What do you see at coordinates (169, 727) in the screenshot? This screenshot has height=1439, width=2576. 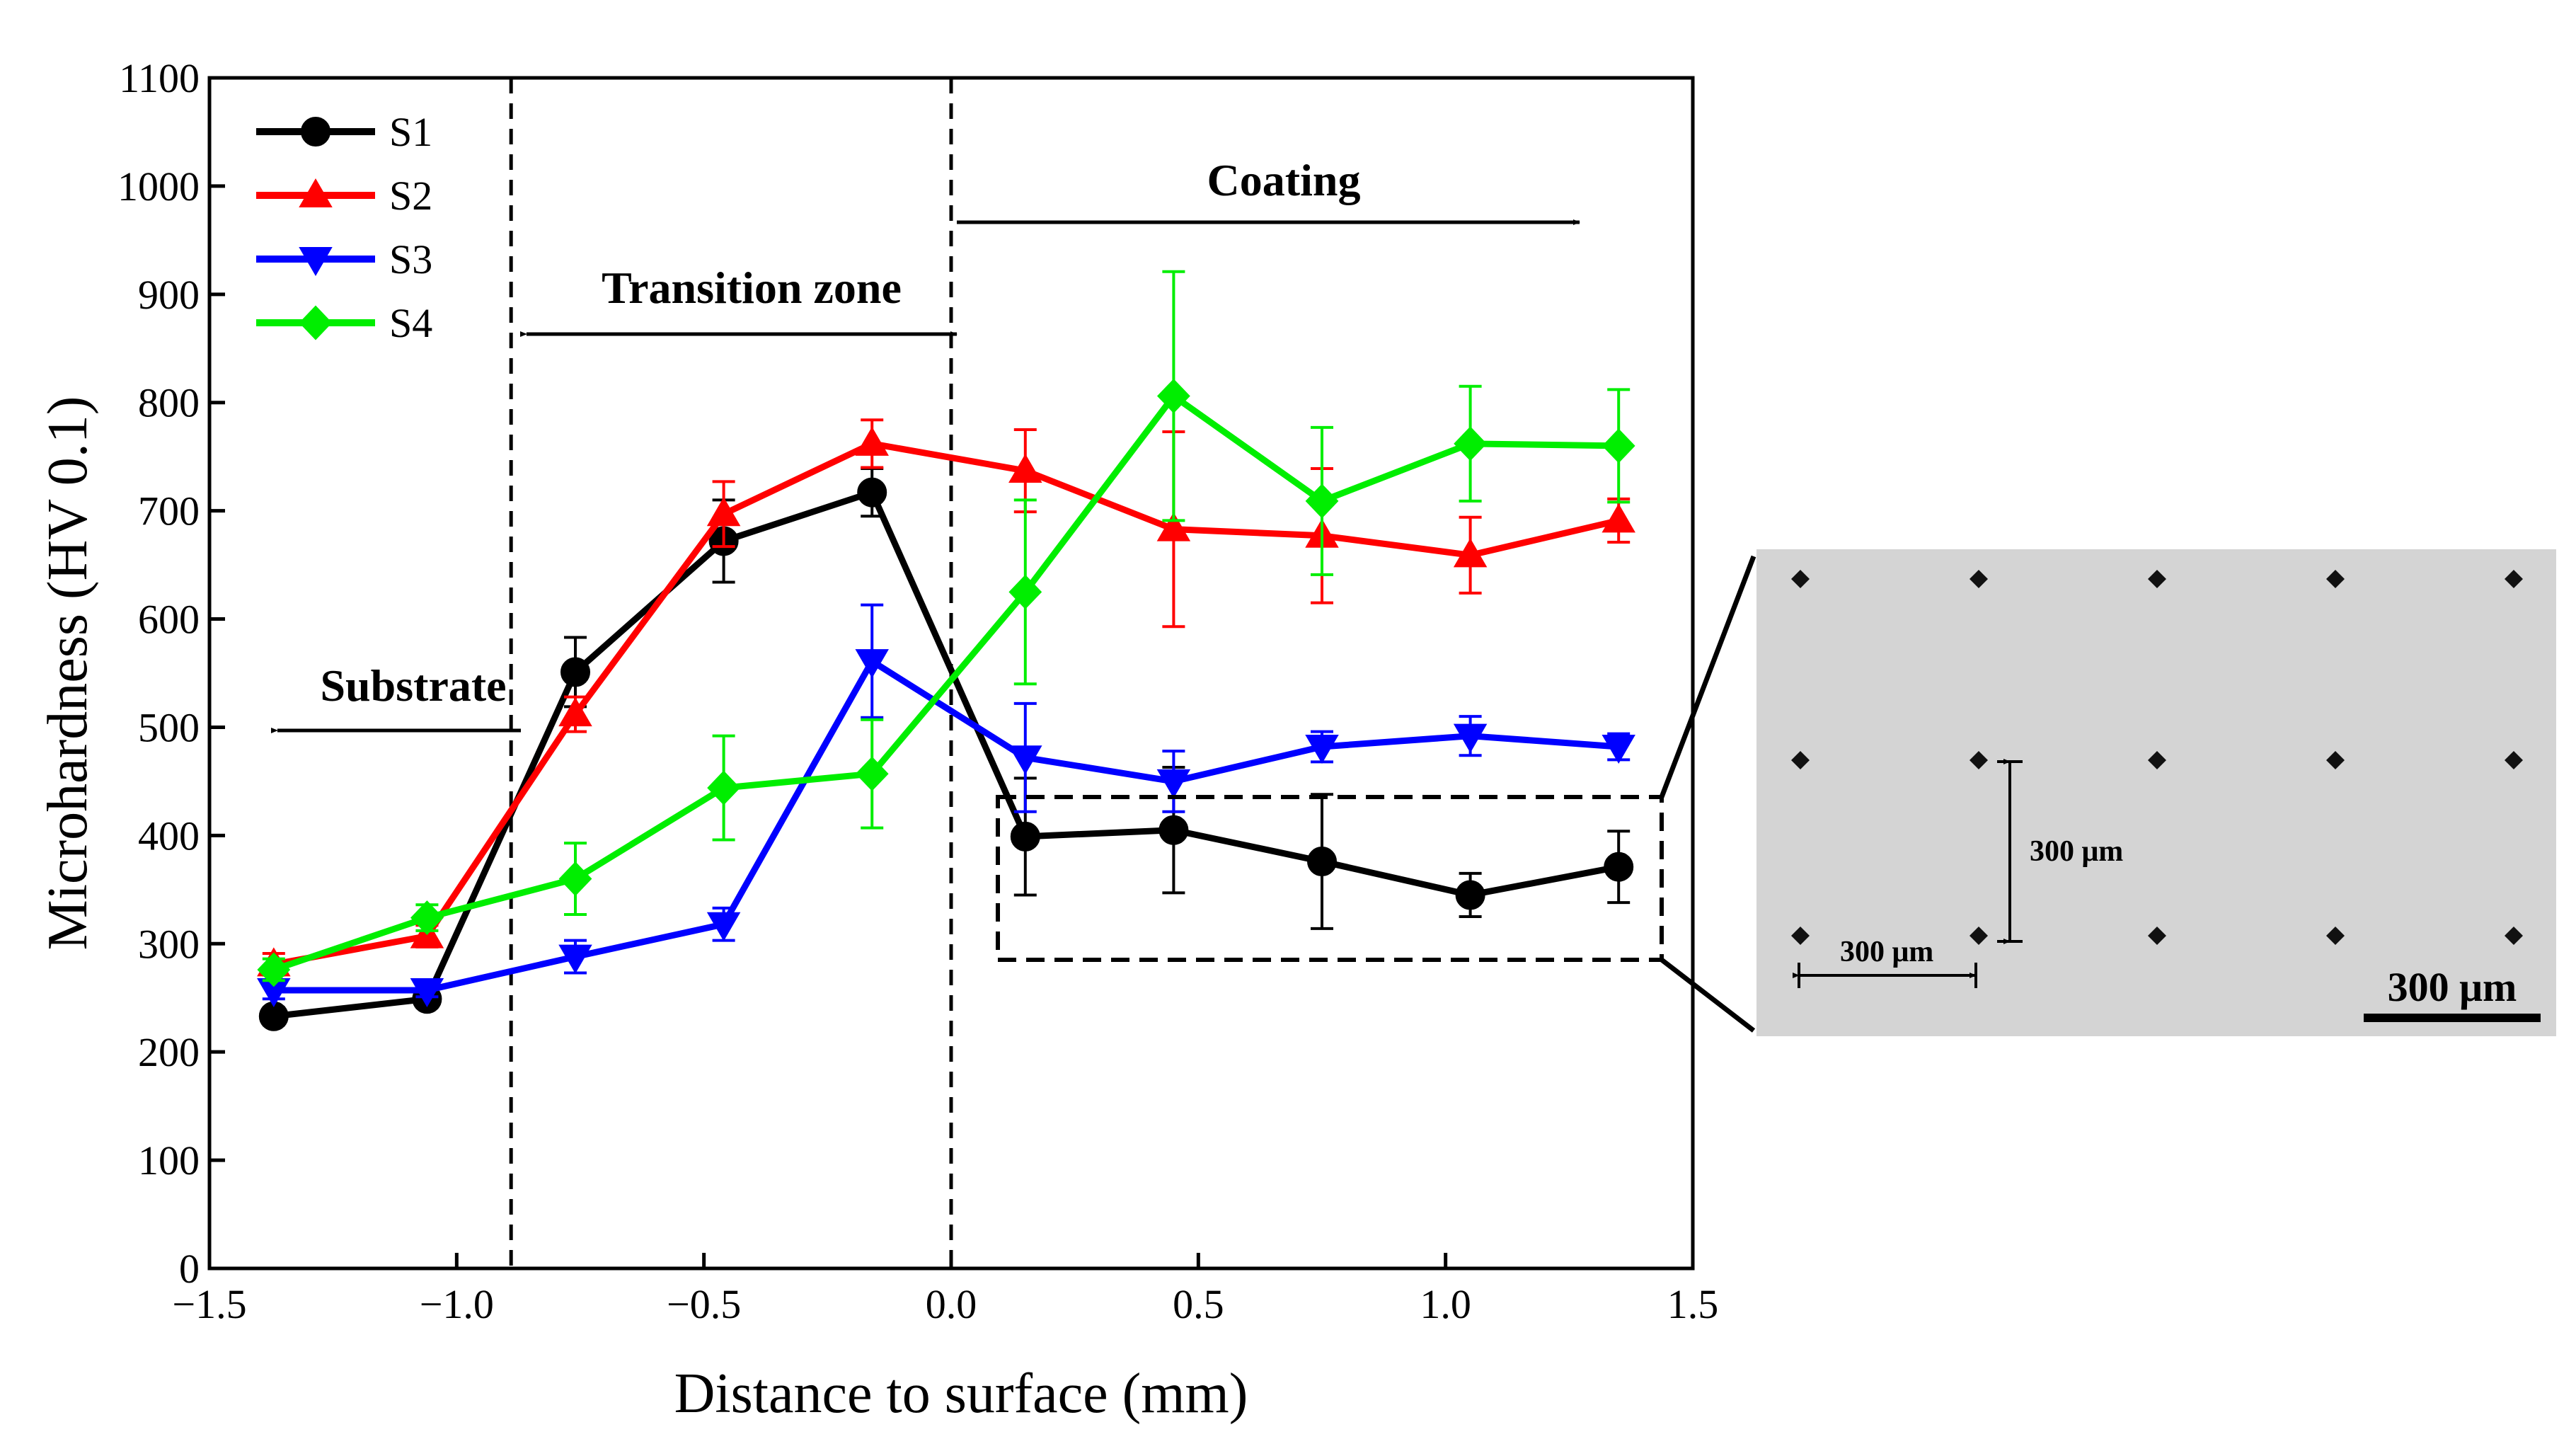 I see `y-tick-label: 500` at bounding box center [169, 727].